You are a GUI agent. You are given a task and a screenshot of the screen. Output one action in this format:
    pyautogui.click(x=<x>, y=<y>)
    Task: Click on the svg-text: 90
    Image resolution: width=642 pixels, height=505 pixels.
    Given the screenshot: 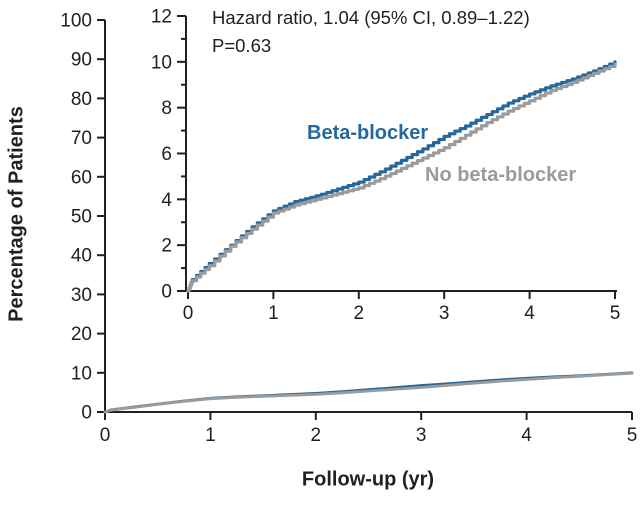 What is the action you would take?
    pyautogui.click(x=81, y=60)
    